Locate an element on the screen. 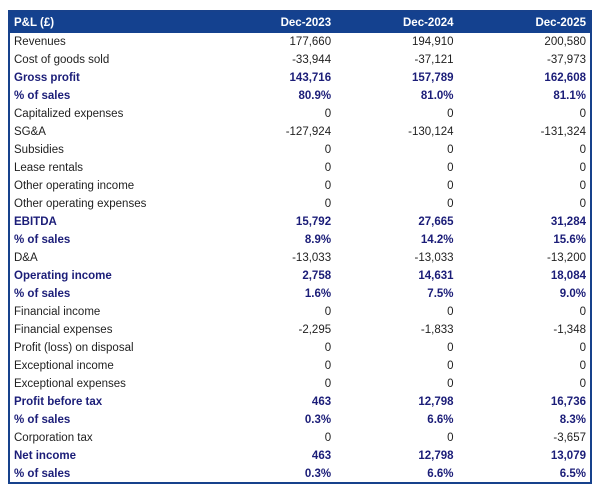 This screenshot has height=496, width=600. row-label: Subsidies is located at coordinates (39, 150).